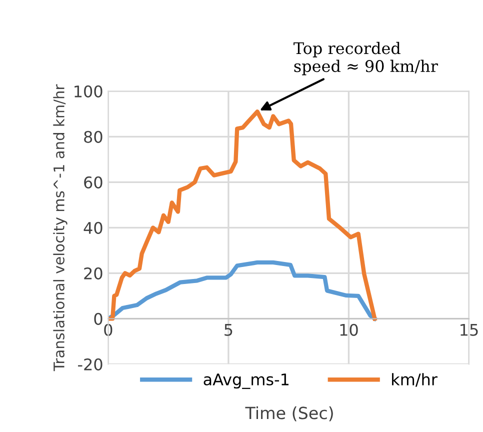  What do you see at coordinates (90, 364) in the screenshot?
I see `y-tick-label: -20` at bounding box center [90, 364].